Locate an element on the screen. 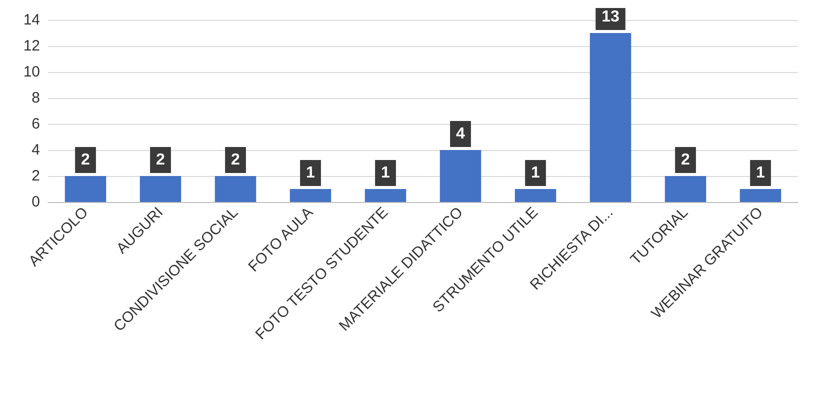 The image size is (818, 400). data-label: 4 is located at coordinates (461, 134).